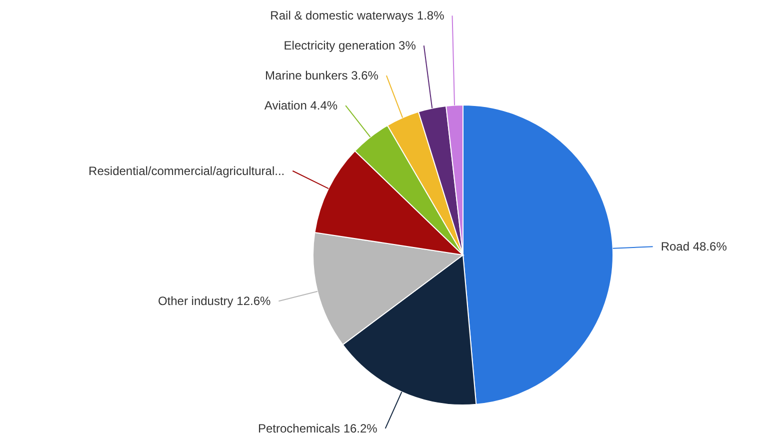 This screenshot has width=760, height=448. What do you see at coordinates (318, 428) in the screenshot?
I see `slice-label: Petrochemicals 16.2%` at bounding box center [318, 428].